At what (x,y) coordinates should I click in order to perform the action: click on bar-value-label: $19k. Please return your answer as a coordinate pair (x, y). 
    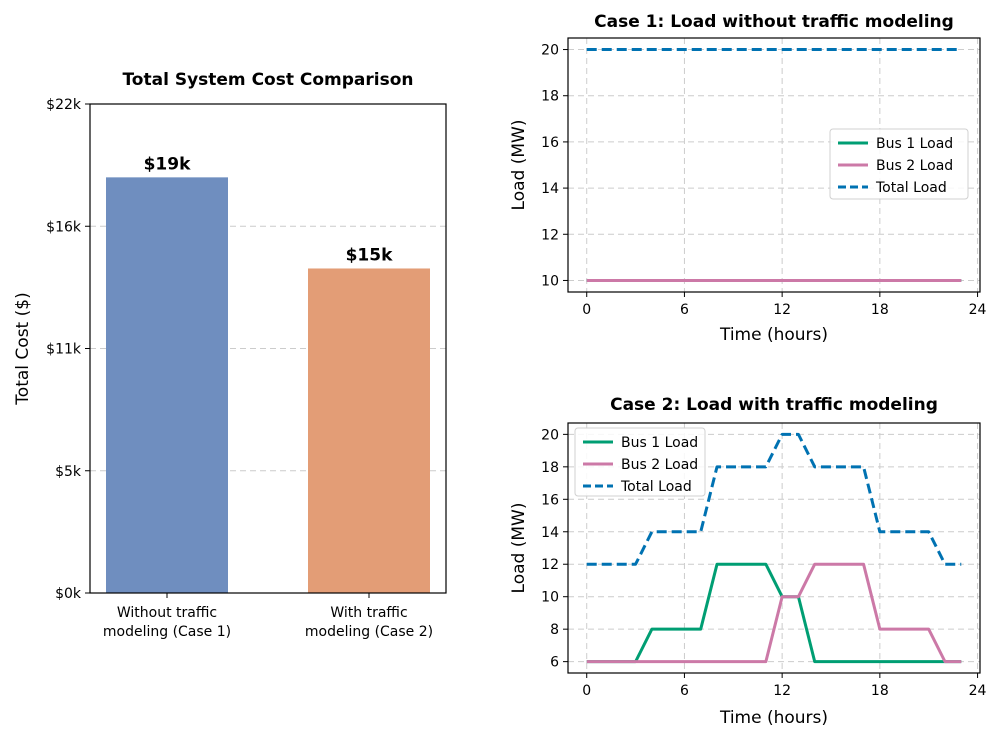
    Looking at the image, I should click on (167, 164).